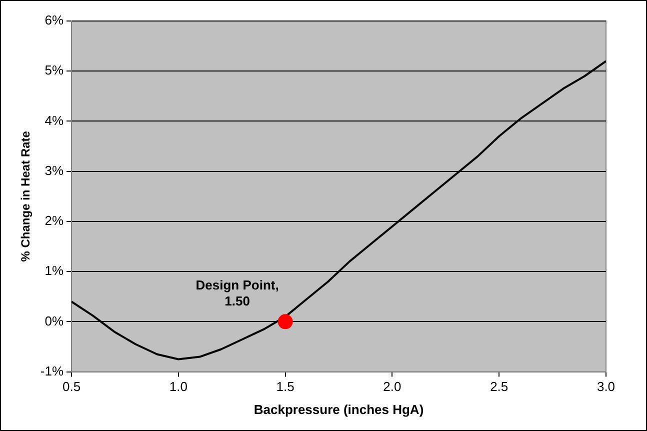 This screenshot has height=431, width=647. What do you see at coordinates (285, 386) in the screenshot?
I see `x-tick-label: 1.5` at bounding box center [285, 386].